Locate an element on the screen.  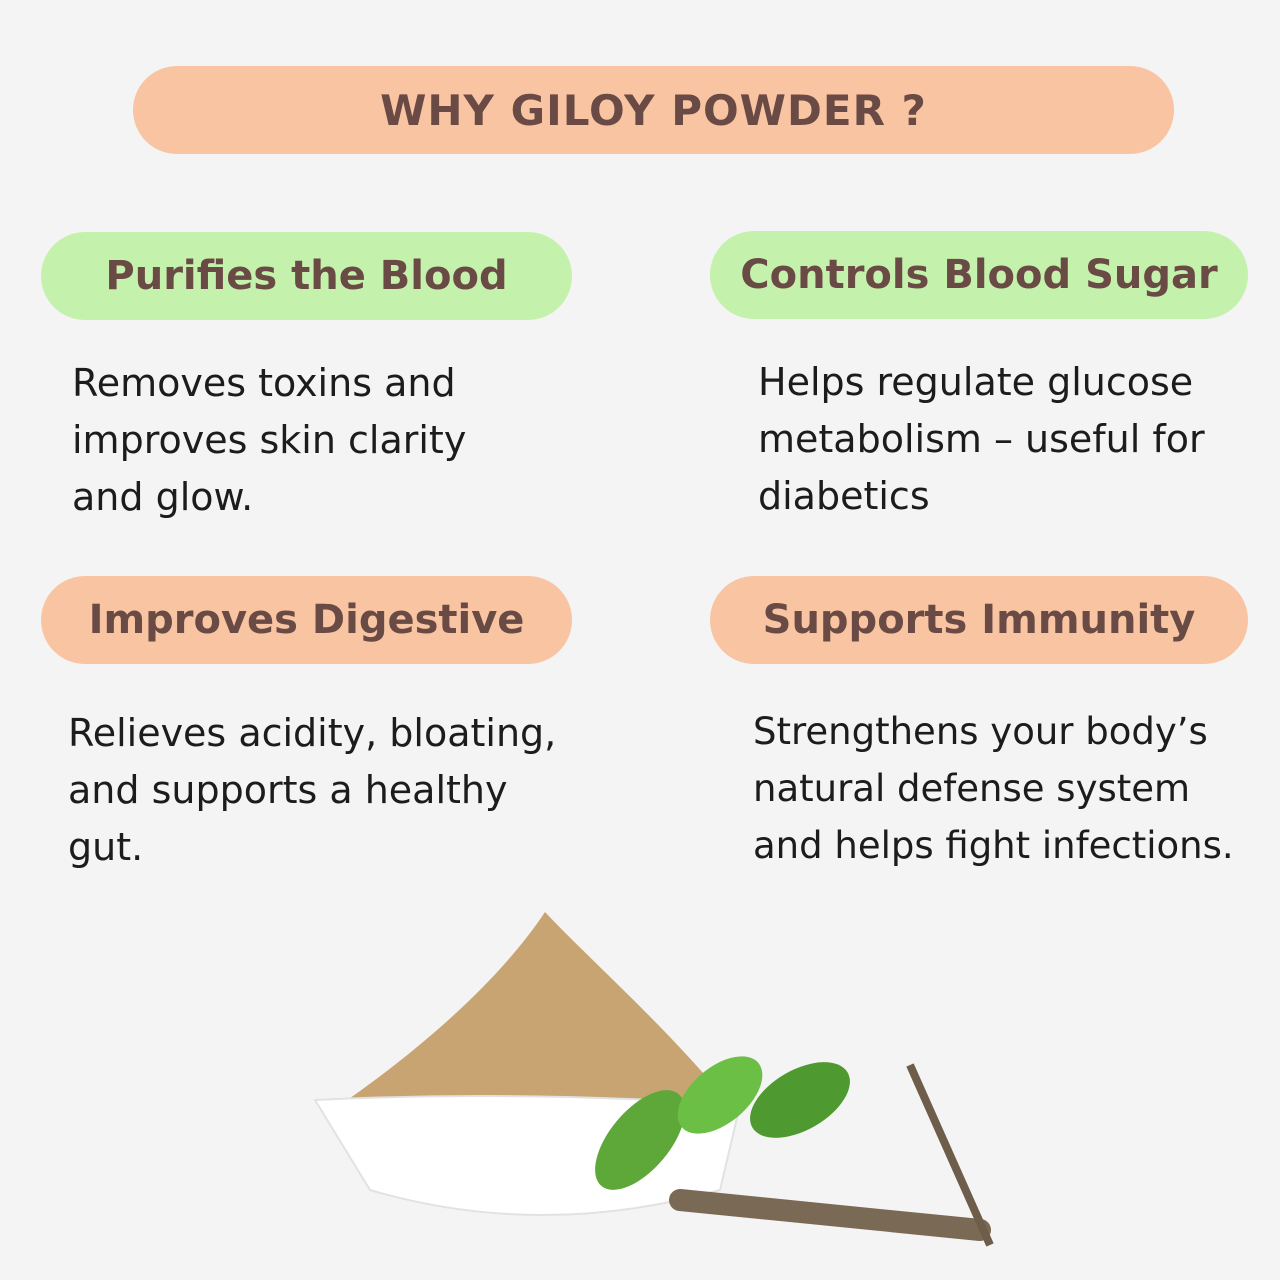
stick-icon is located at coordinates (950, 1155).